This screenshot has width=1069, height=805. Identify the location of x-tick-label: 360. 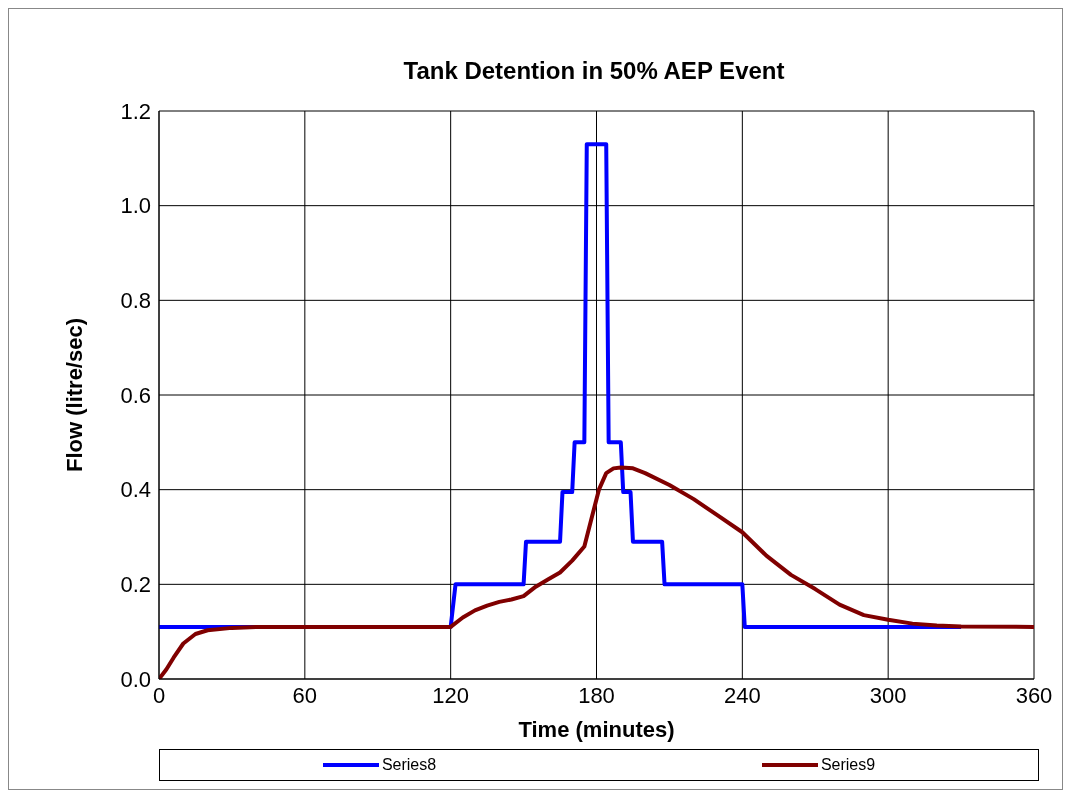
(1034, 695).